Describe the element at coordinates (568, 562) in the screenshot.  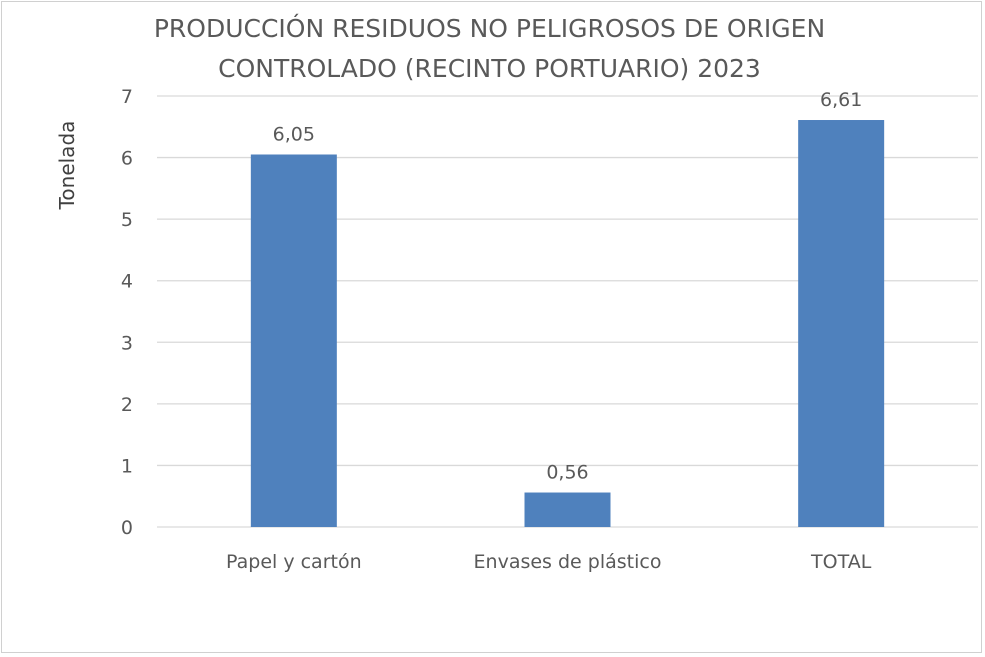
I see `x-tick-label: Envases de plástico` at that location.